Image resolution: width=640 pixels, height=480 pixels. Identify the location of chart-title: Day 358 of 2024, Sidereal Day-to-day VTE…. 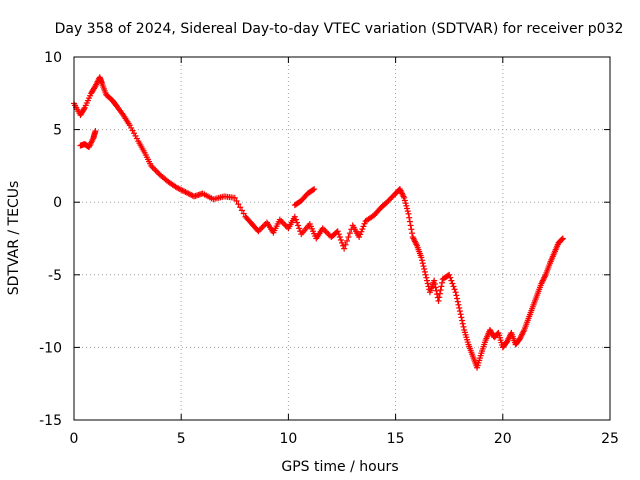
(339, 29).